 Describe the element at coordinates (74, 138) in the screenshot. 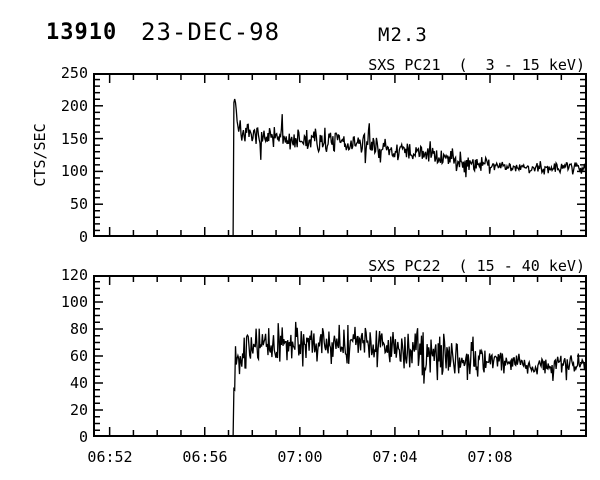

I see `y-tick-label: 150` at that location.